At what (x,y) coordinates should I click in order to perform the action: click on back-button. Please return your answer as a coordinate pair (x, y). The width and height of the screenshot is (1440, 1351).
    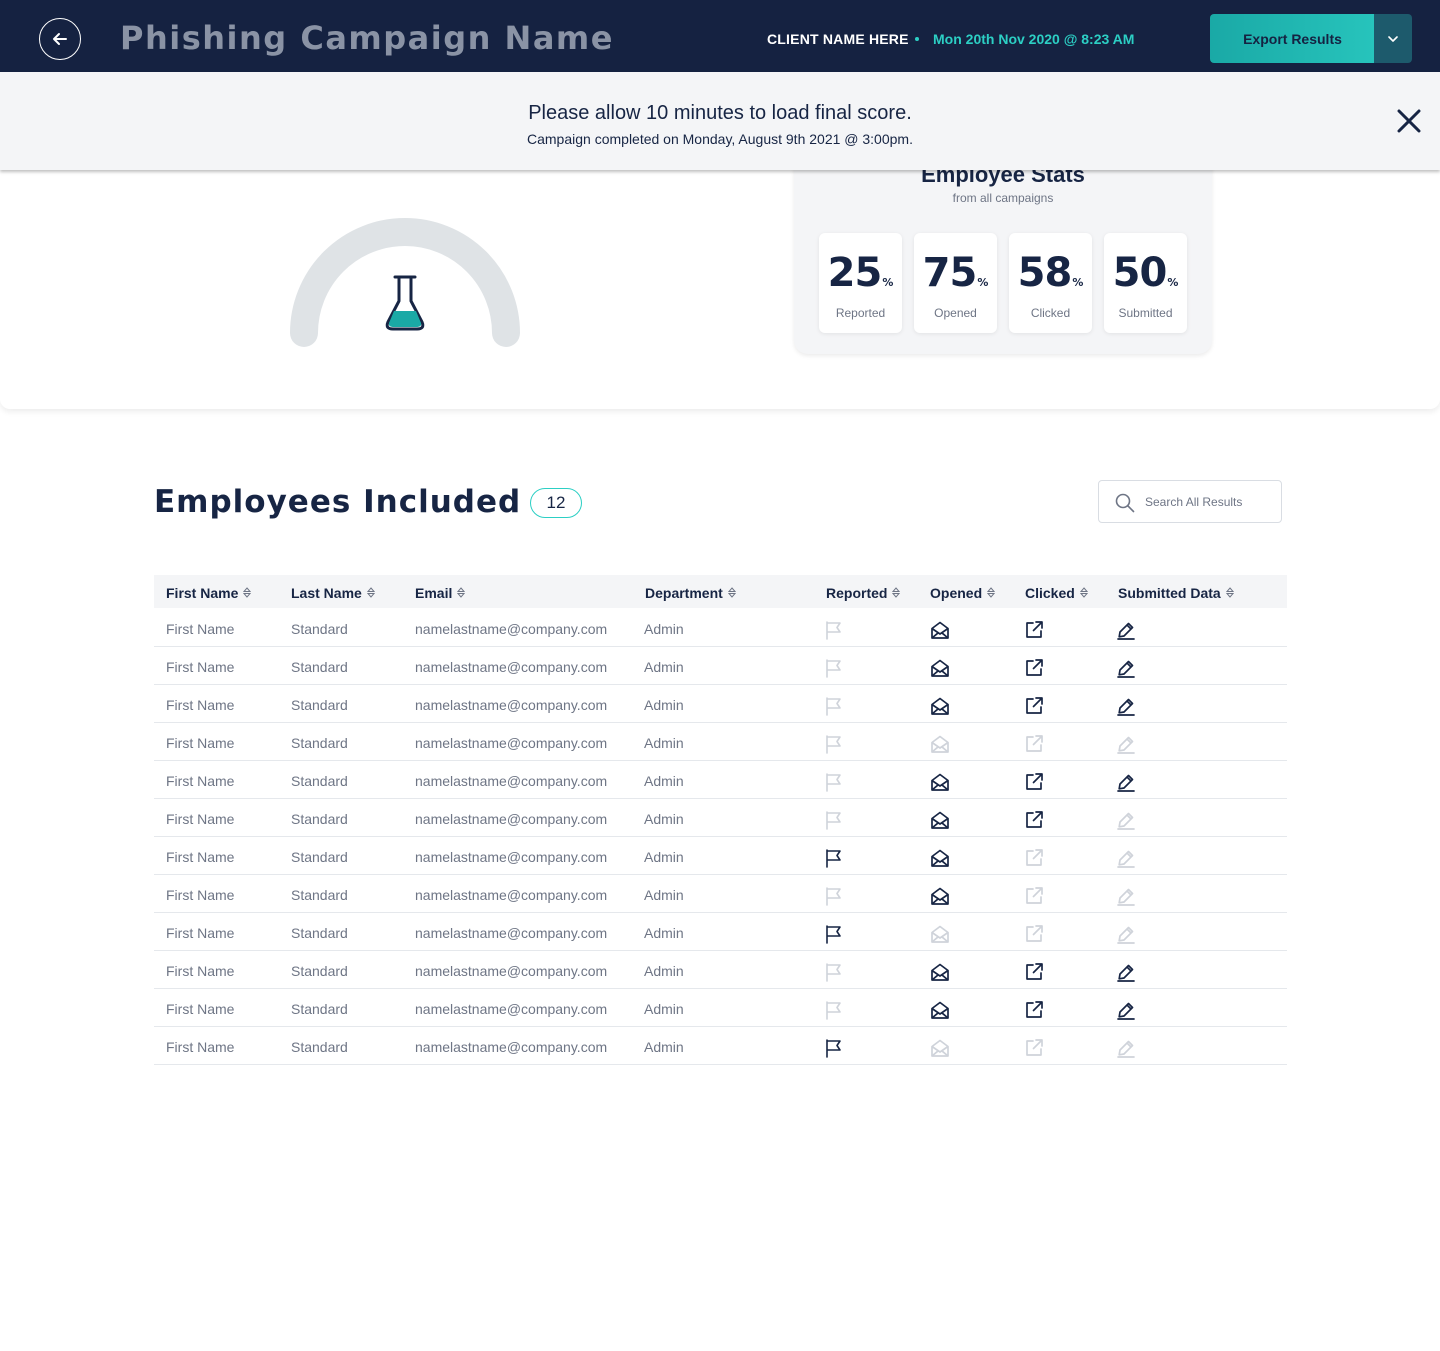
    Looking at the image, I should click on (60, 39).